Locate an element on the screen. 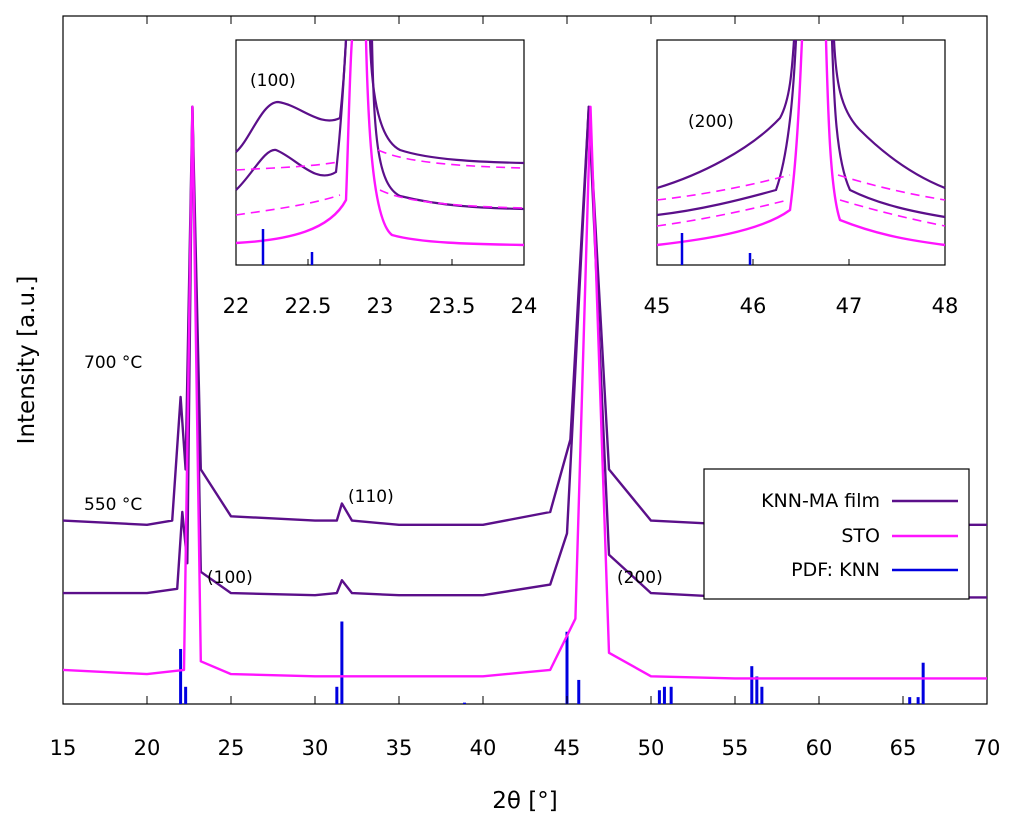 The width and height of the screenshot is (1011, 816). legend-box is located at coordinates (836, 534).